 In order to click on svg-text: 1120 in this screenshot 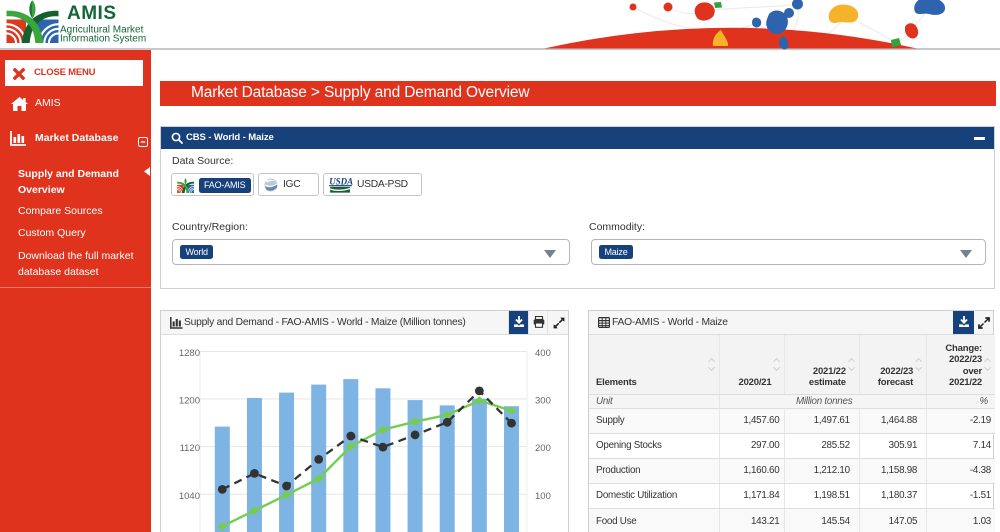, I will do `click(190, 448)`.